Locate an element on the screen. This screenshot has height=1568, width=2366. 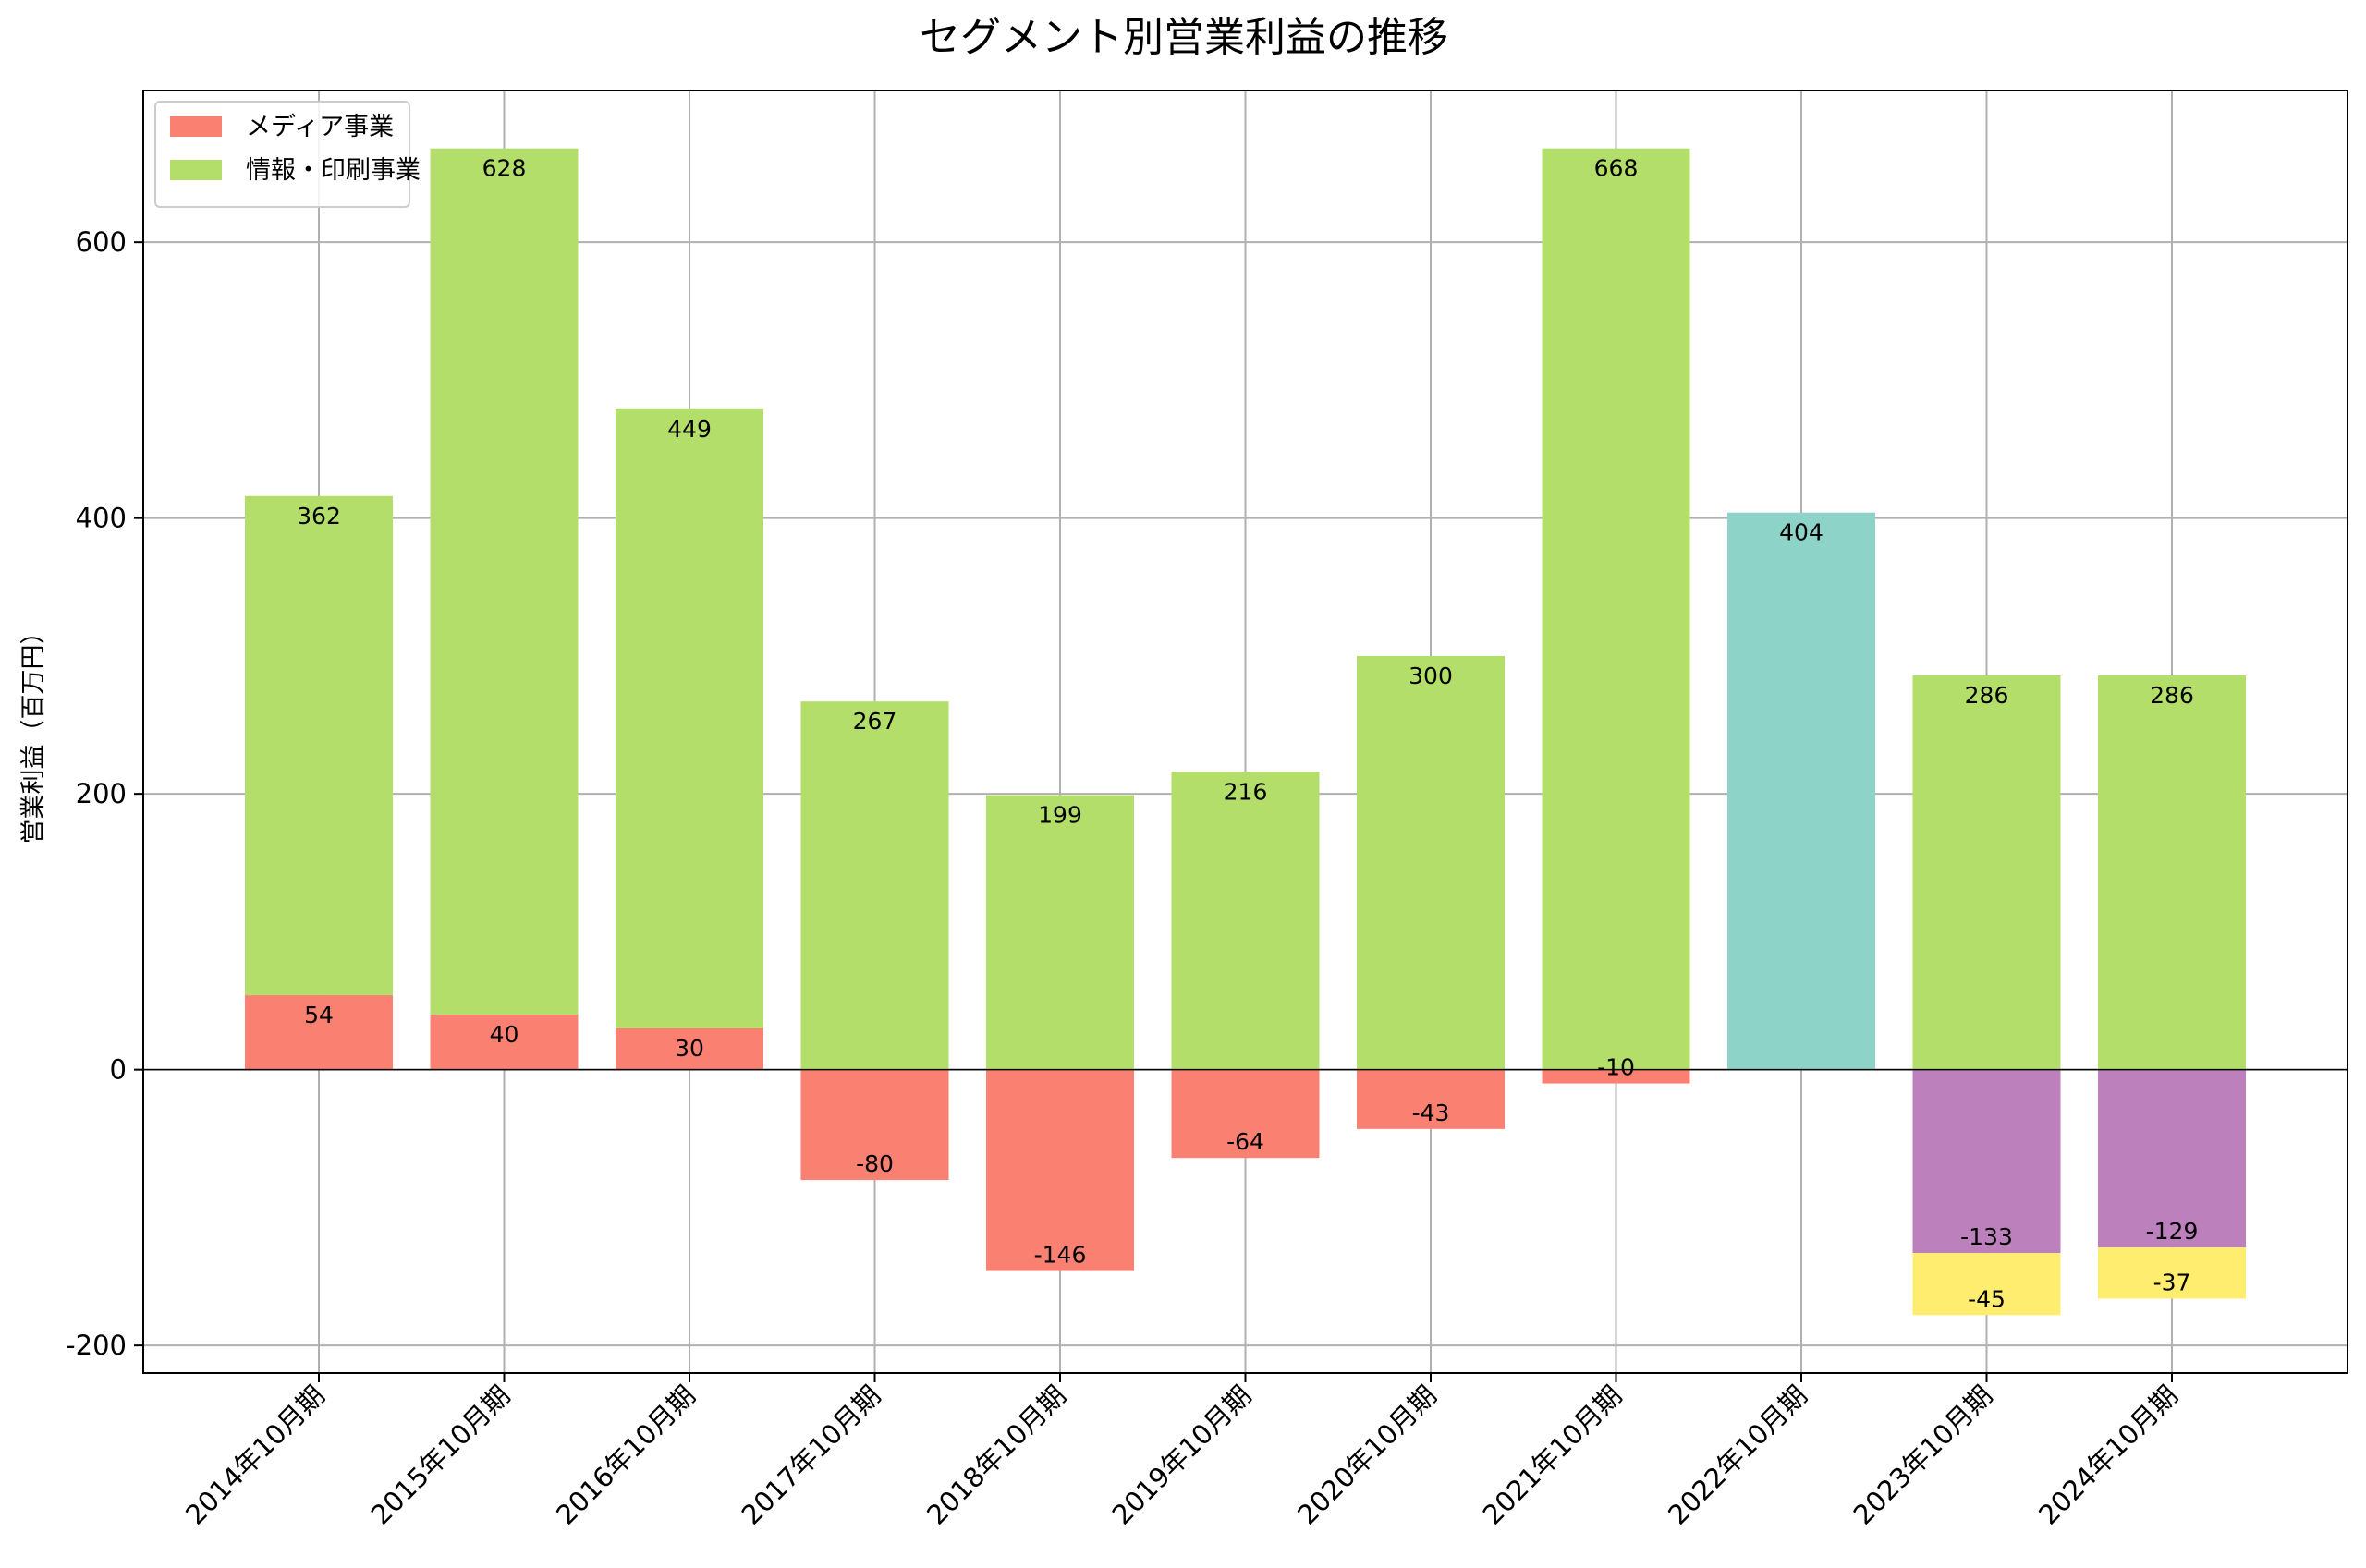
x-tick-label: 2015年10月期 is located at coordinates (441, 1455).